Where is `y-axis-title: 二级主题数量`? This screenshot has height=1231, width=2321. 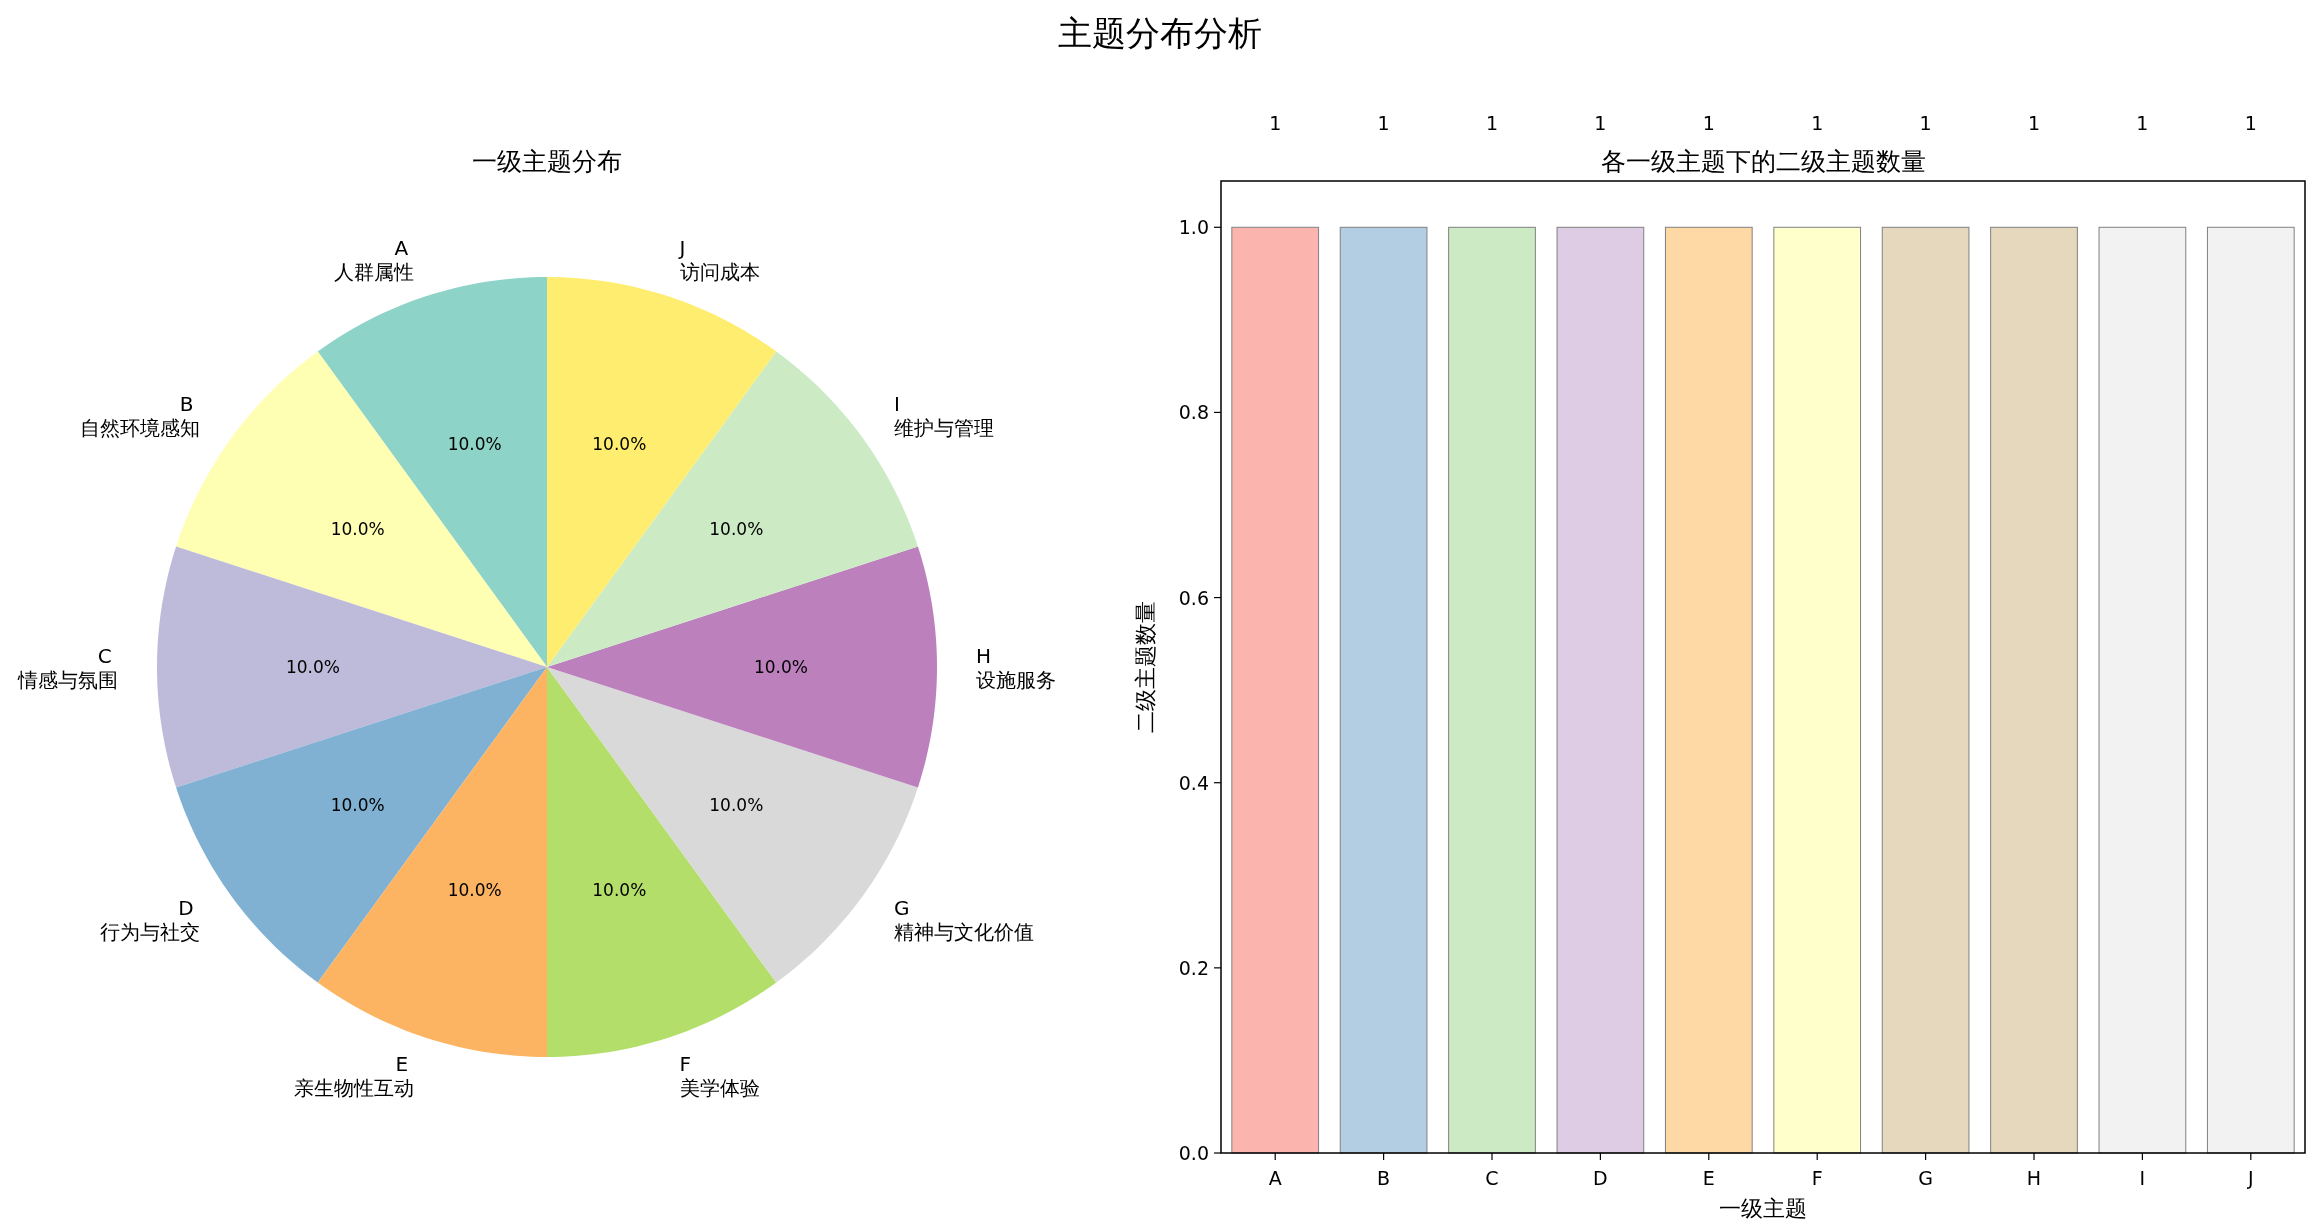 y-axis-title: 二级主题数量 is located at coordinates (1145, 667).